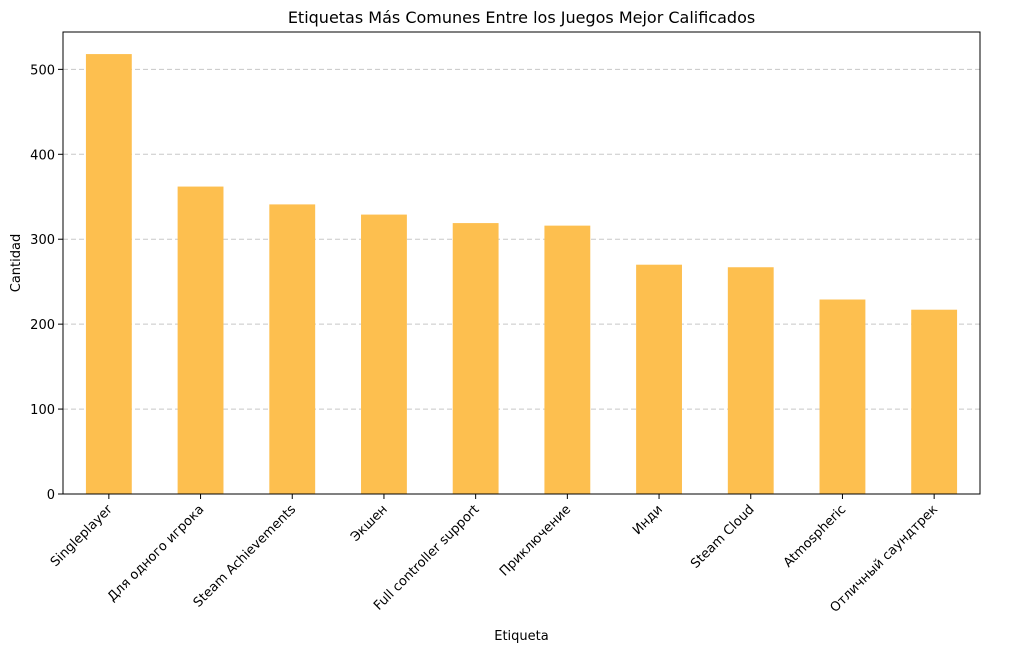 Image resolution: width=1019 pixels, height=659 pixels. Describe the element at coordinates (815, 536) in the screenshot. I see `x-tick-label: Atmospheric` at that location.